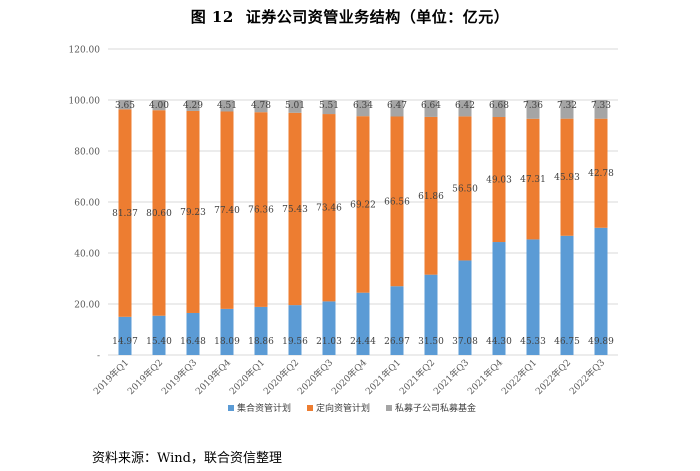 The image size is (700, 471). Describe the element at coordinates (315, 376) in the screenshot. I see `x-tick-label: 2020年Q3` at that location.